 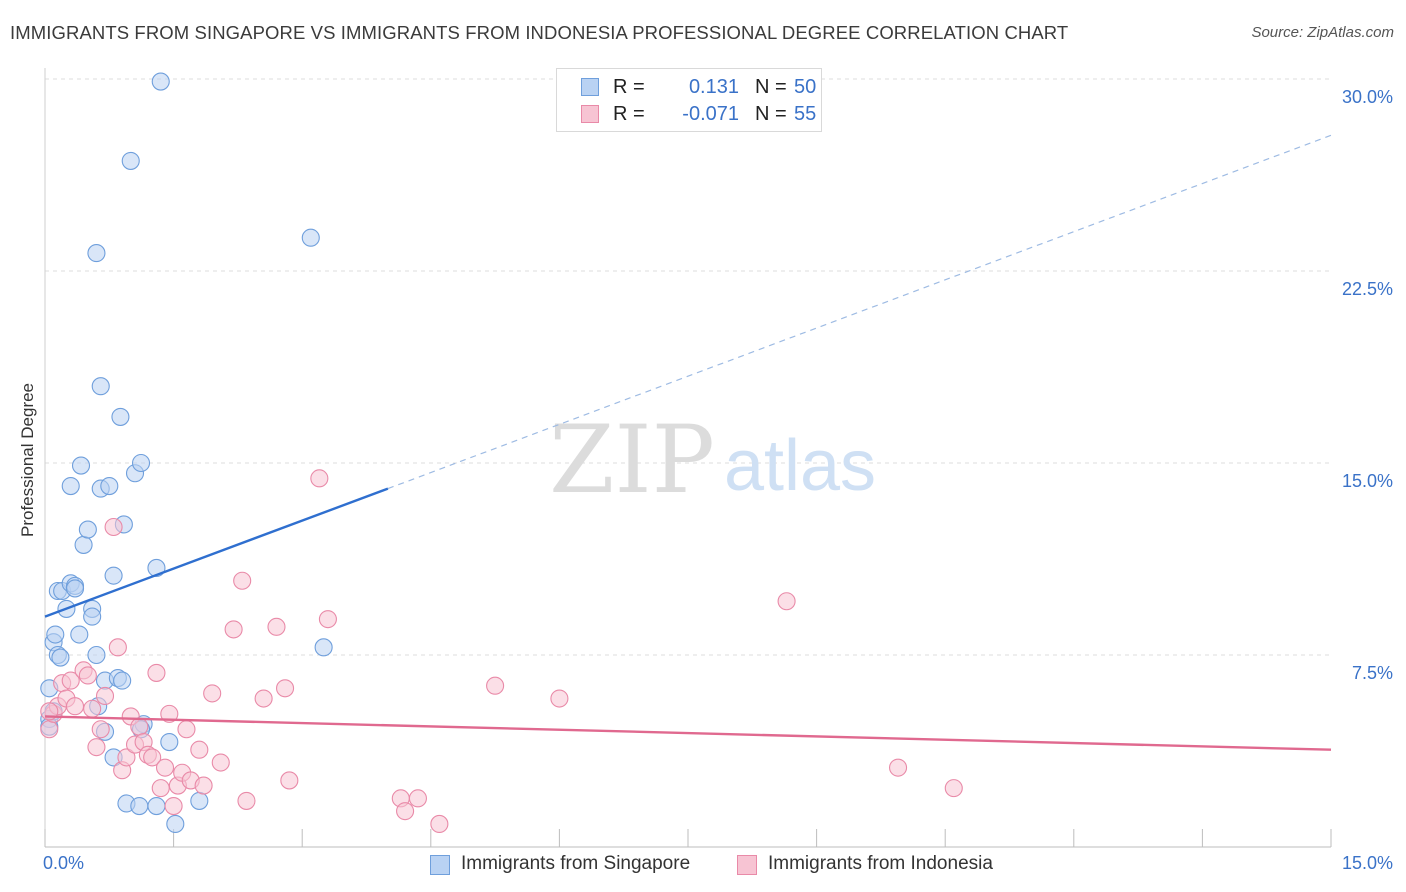 What do you see at coordinates (800, 466) in the screenshot?
I see `watermark-atlas: atlas` at bounding box center [800, 466].